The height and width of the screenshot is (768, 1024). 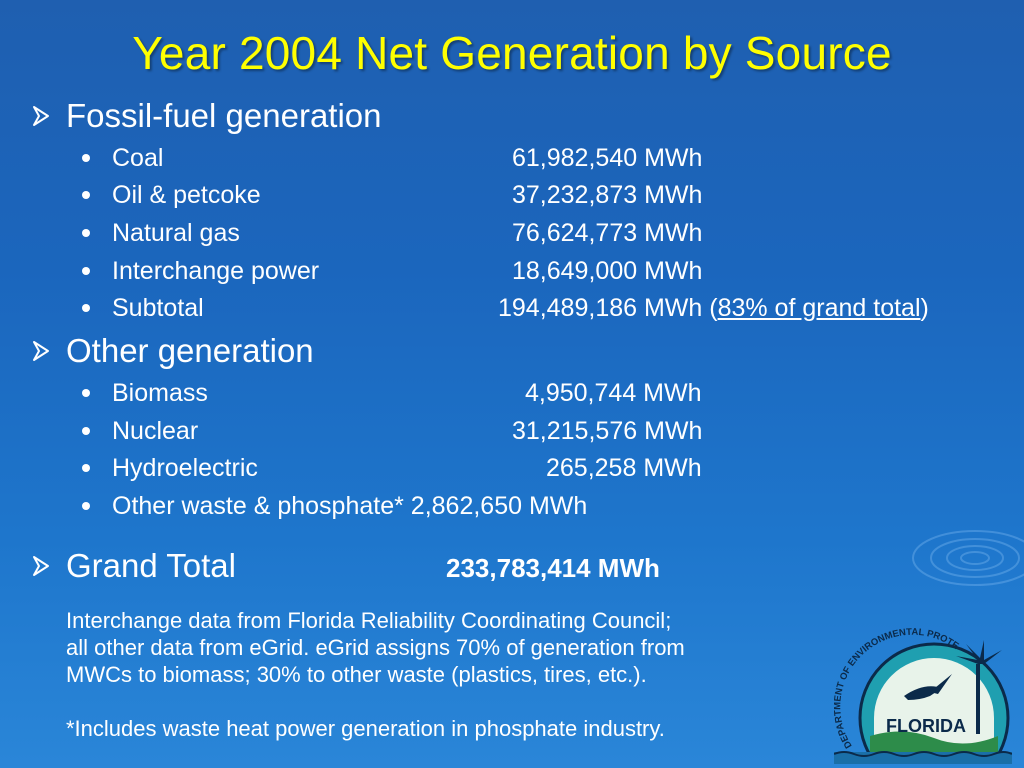 What do you see at coordinates (138, 158) in the screenshot?
I see `item-label: Coal` at bounding box center [138, 158].